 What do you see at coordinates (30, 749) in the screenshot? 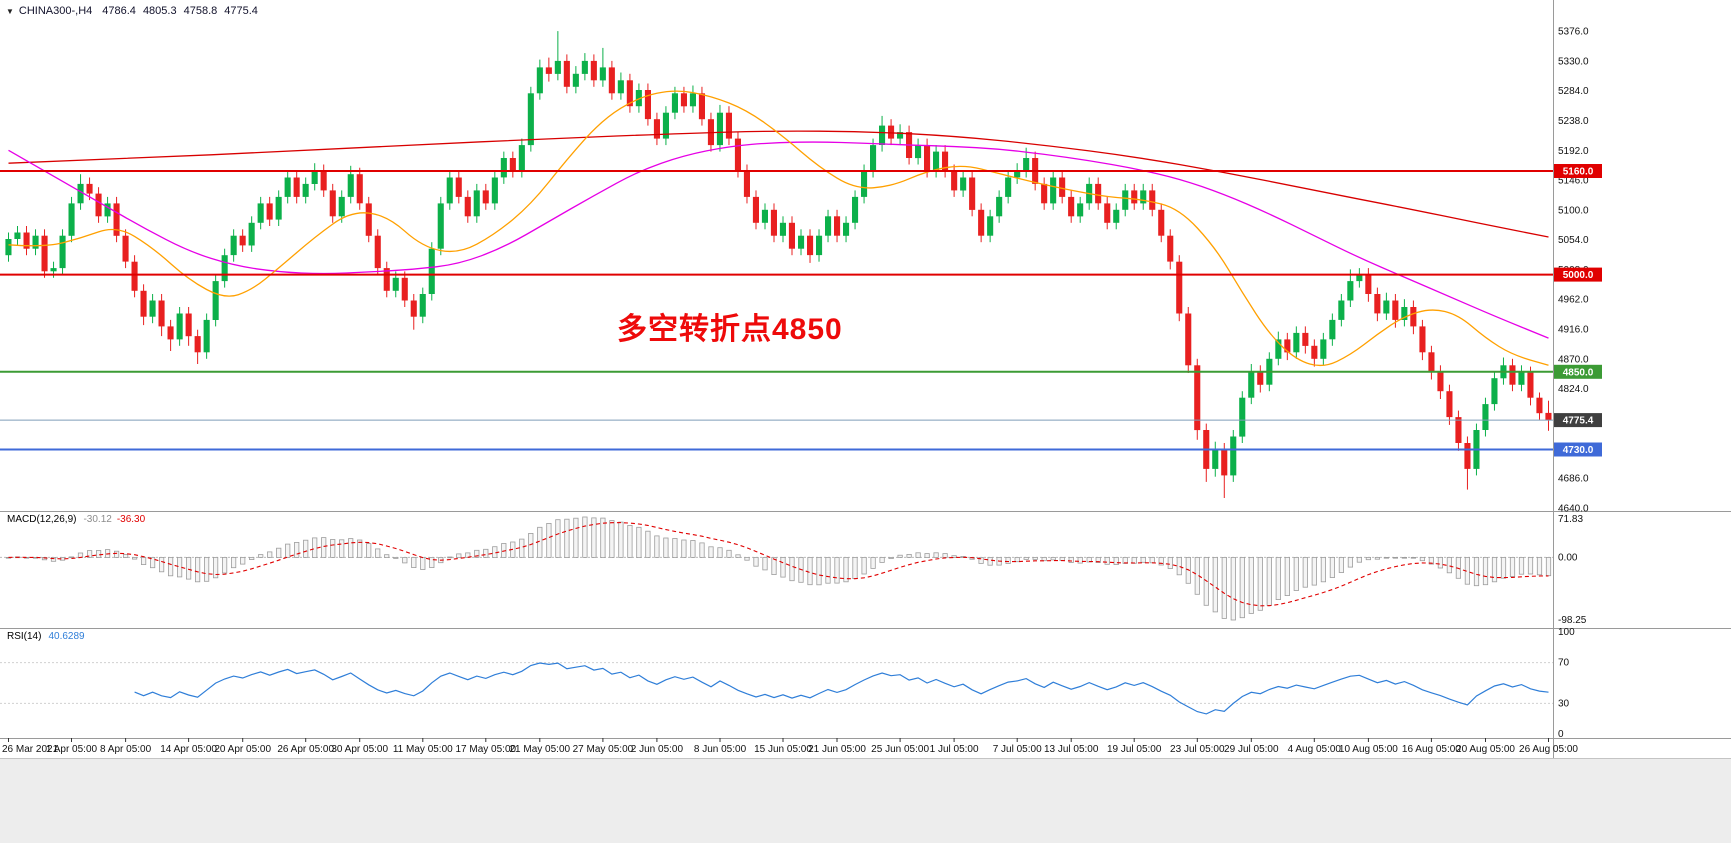
I see `svg-text: 26 Mar 2021` at bounding box center [30, 749].